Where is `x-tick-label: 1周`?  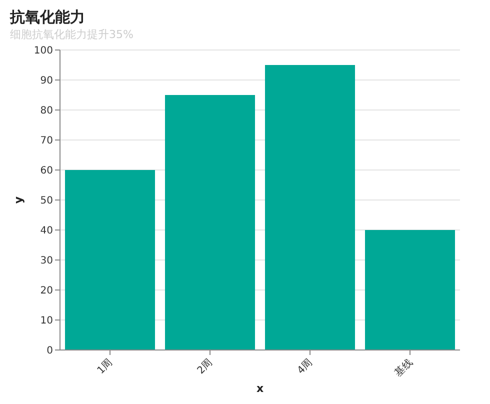
x-tick-label: 1周 is located at coordinates (105, 367).